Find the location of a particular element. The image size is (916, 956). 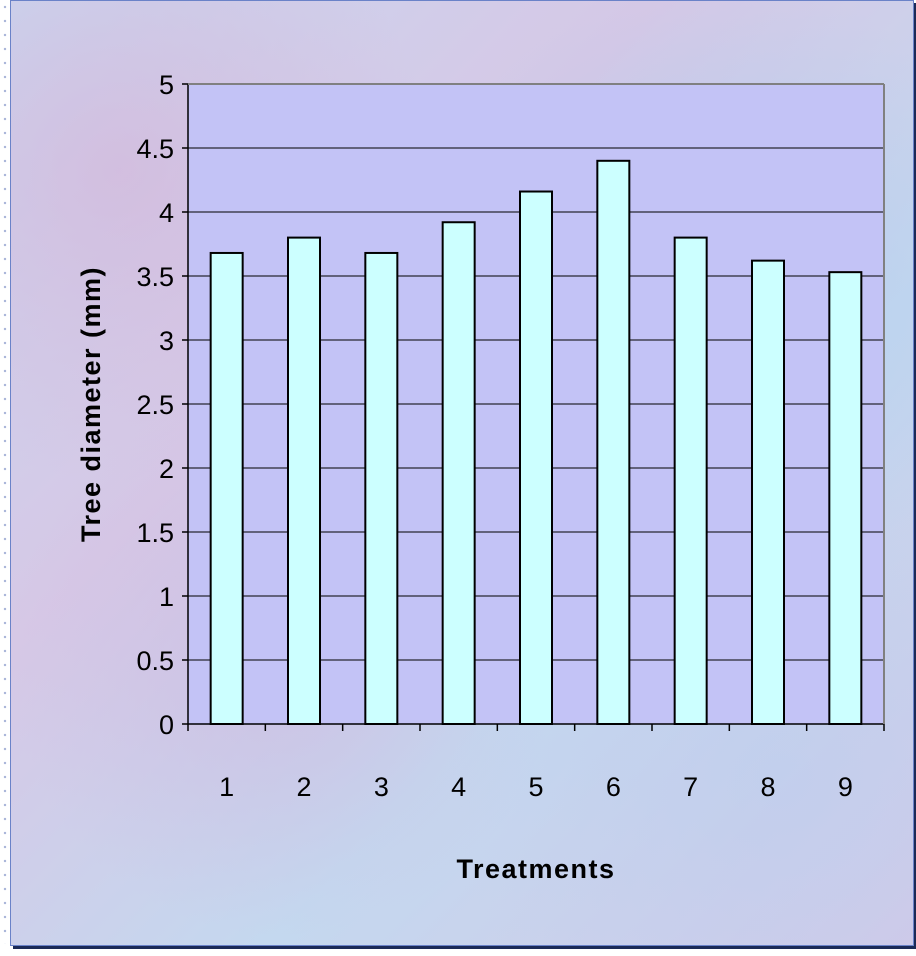

x-tick-label: 4 is located at coordinates (458, 787).